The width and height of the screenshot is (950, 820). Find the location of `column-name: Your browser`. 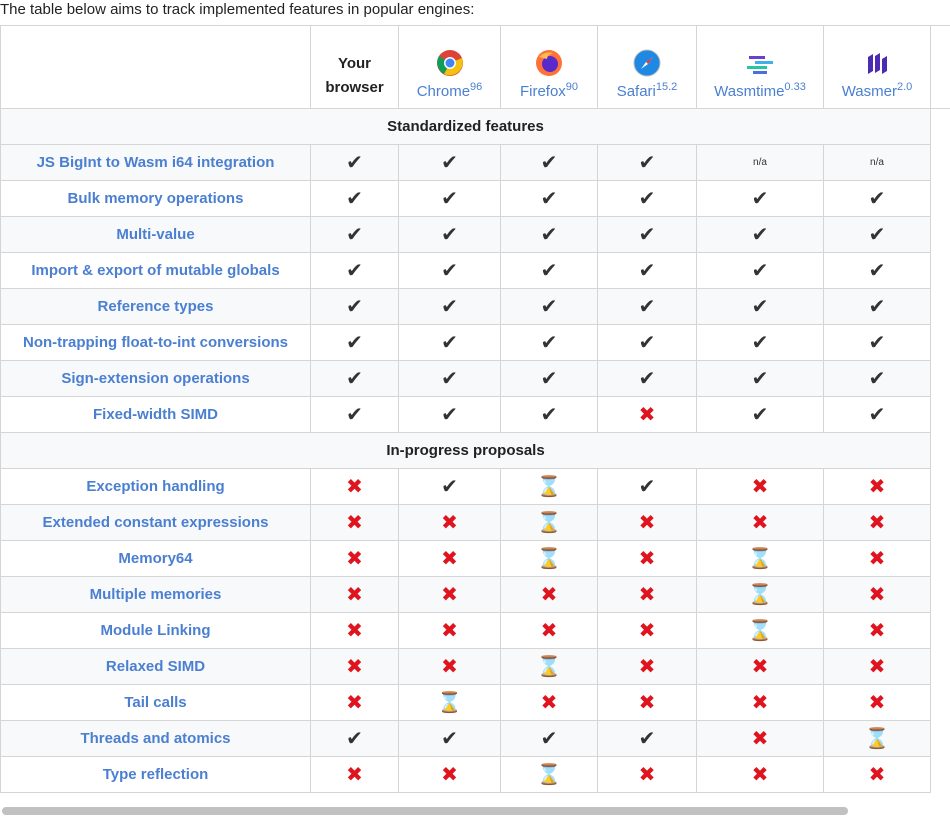

column-name: Your browser is located at coordinates (354, 75).